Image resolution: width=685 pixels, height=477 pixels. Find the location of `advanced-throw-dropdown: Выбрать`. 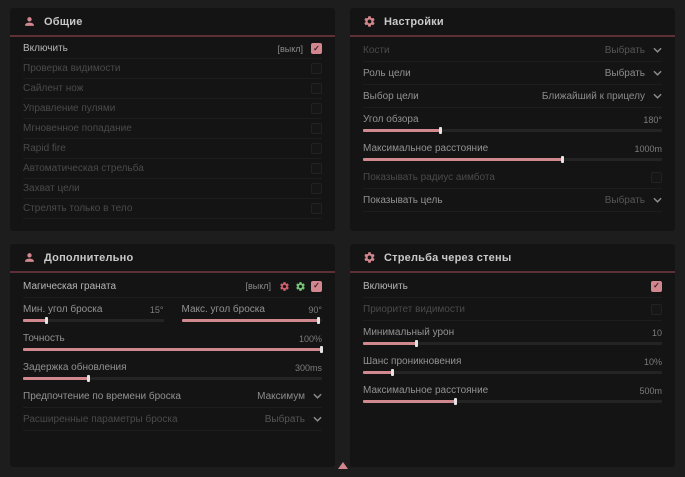

advanced-throw-dropdown: Выбрать is located at coordinates (293, 419).